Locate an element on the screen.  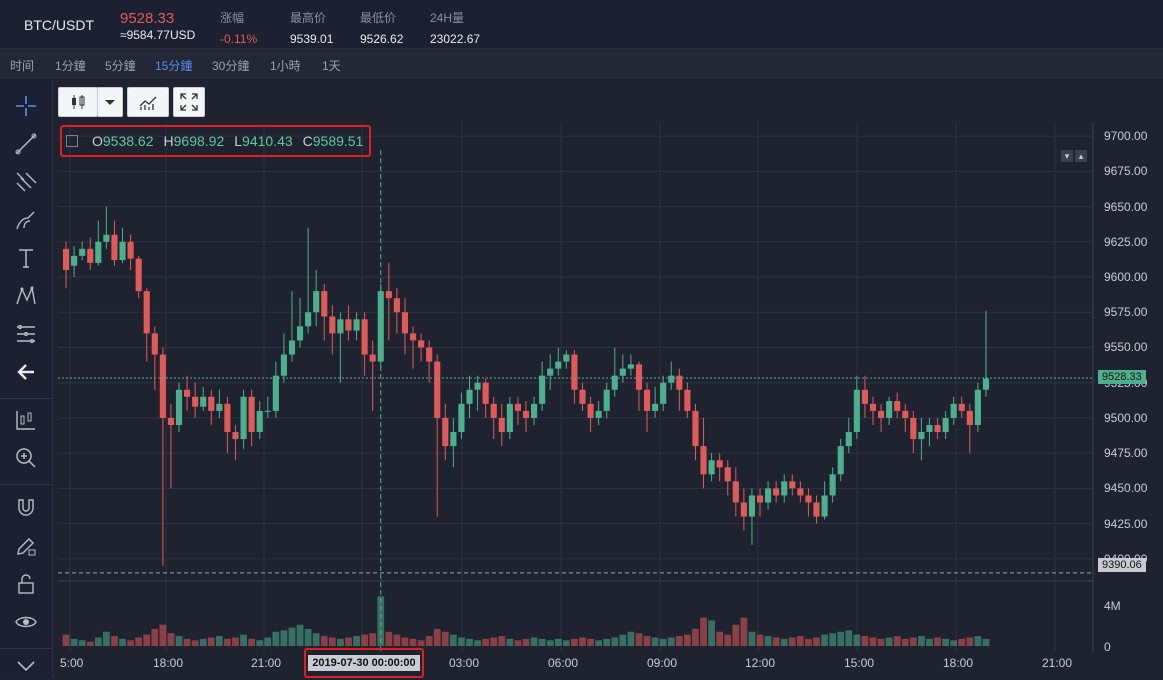
visibility-tool is located at coordinates (26, 622).